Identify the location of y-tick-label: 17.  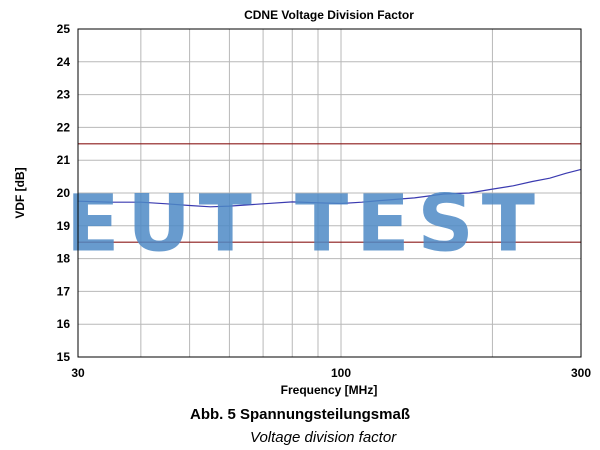
(64, 291).